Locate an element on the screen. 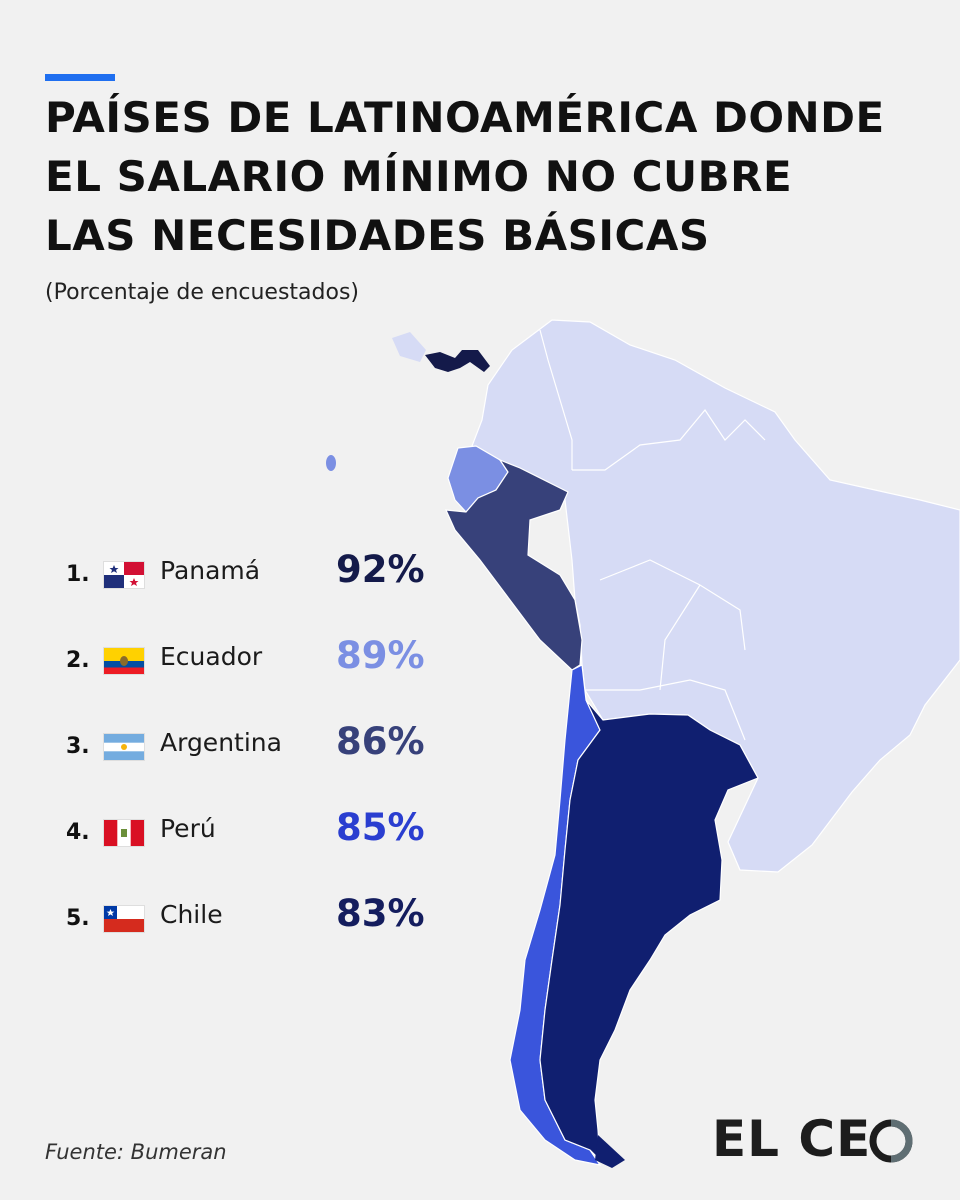 This screenshot has height=1200, width=960. list-item: 3. Argentina 86% is located at coordinates (256, 750).